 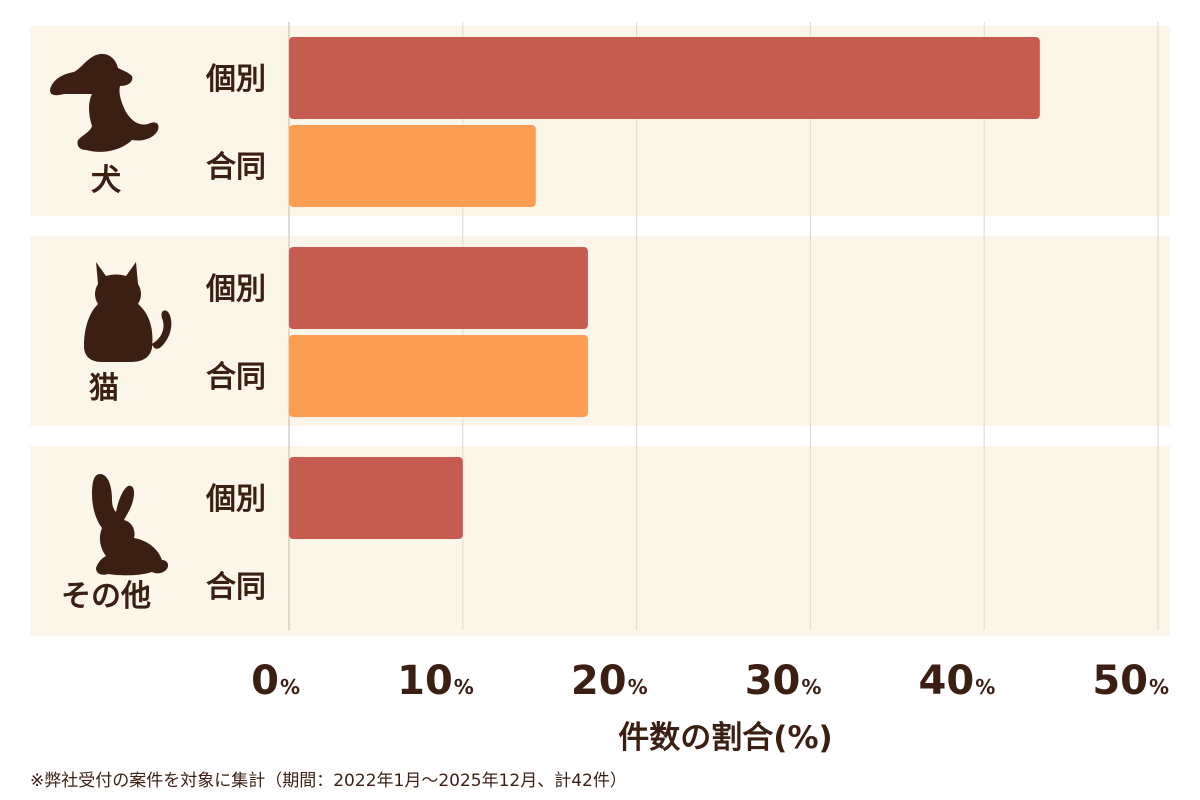 What do you see at coordinates (1120, 681) in the screenshot?
I see `tick-label: 50` at bounding box center [1120, 681].